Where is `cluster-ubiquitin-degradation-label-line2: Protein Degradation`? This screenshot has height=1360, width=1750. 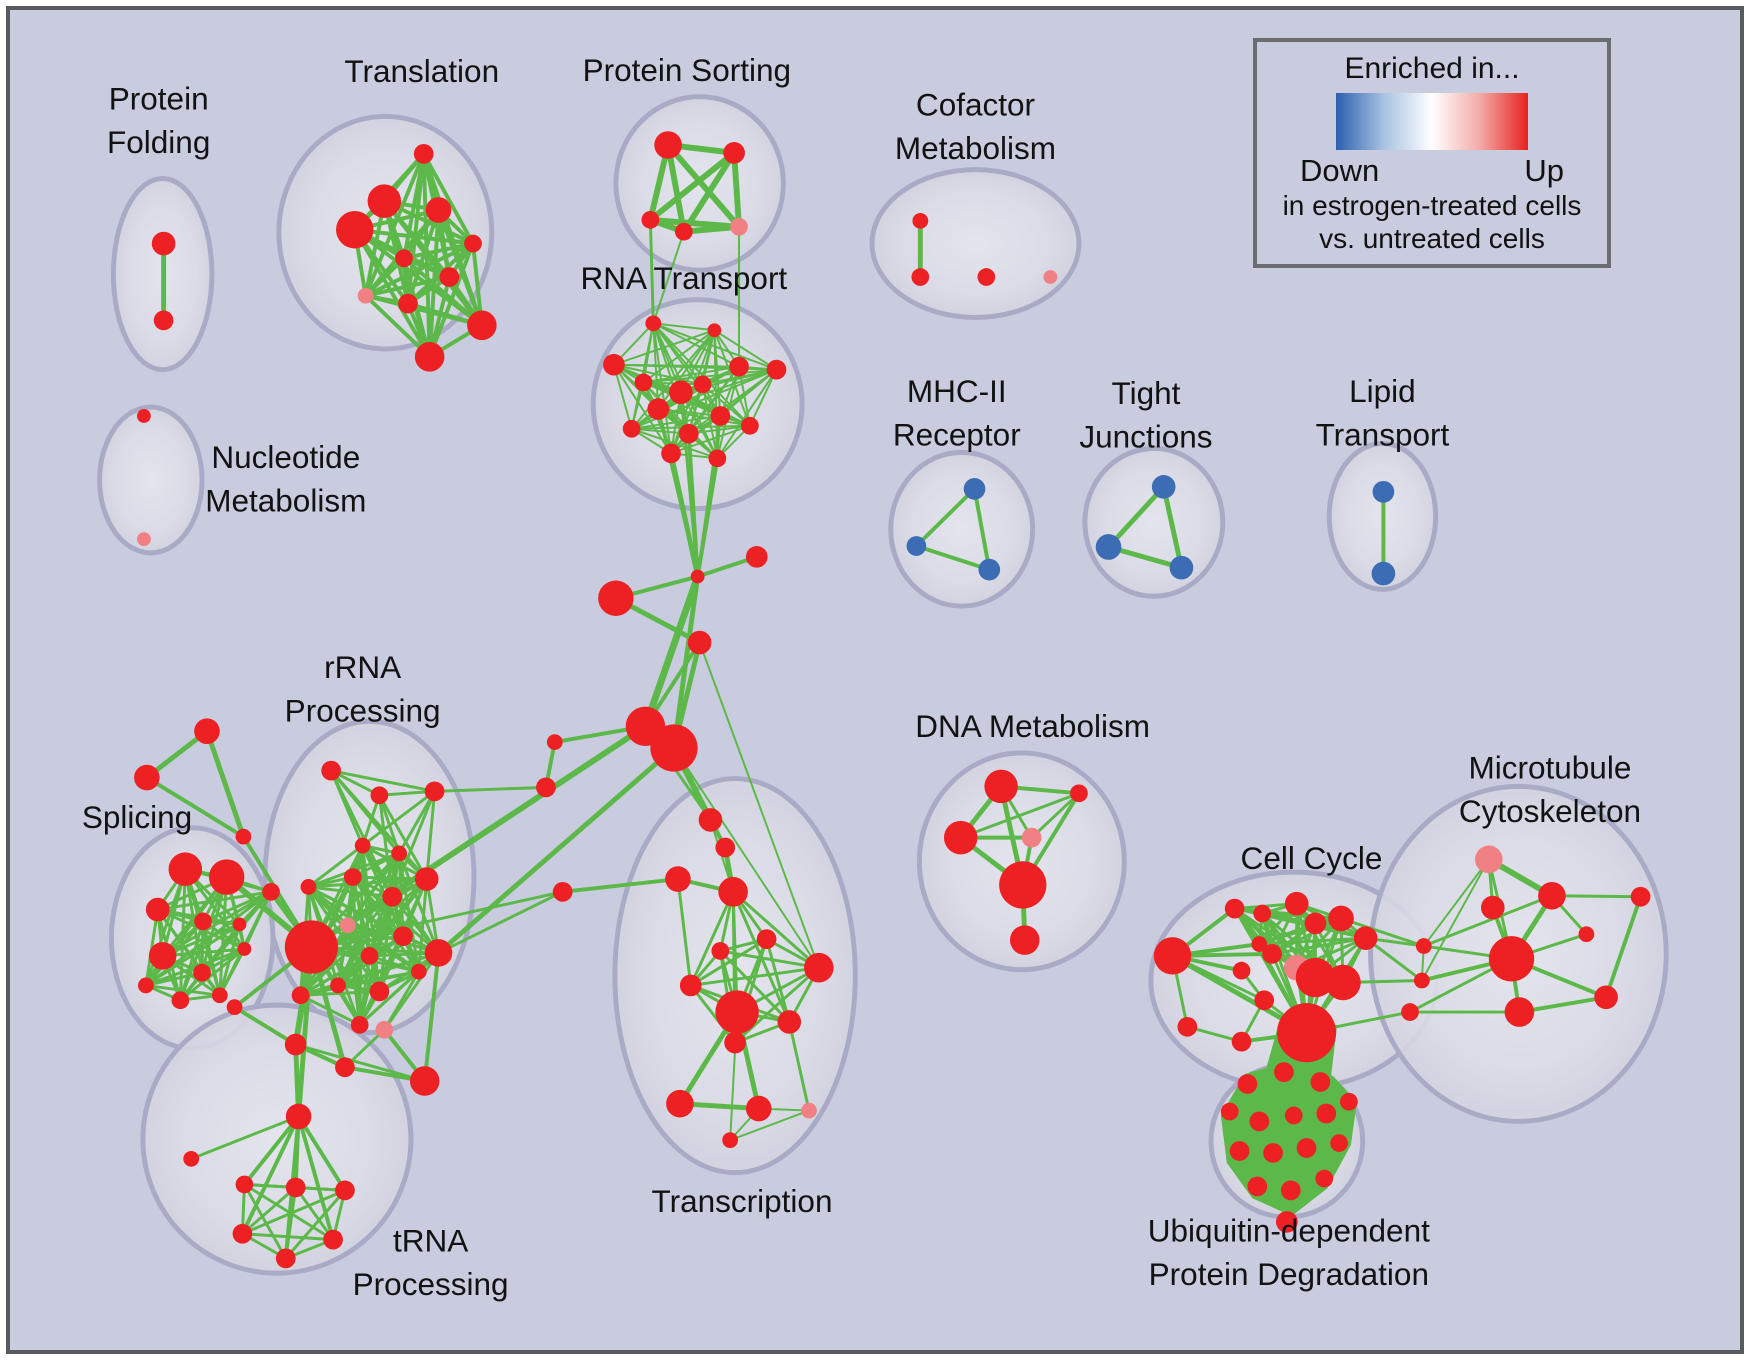
cluster-ubiquitin-degradation-label-line2: Protein Degradation is located at coordinates (1289, 1274).